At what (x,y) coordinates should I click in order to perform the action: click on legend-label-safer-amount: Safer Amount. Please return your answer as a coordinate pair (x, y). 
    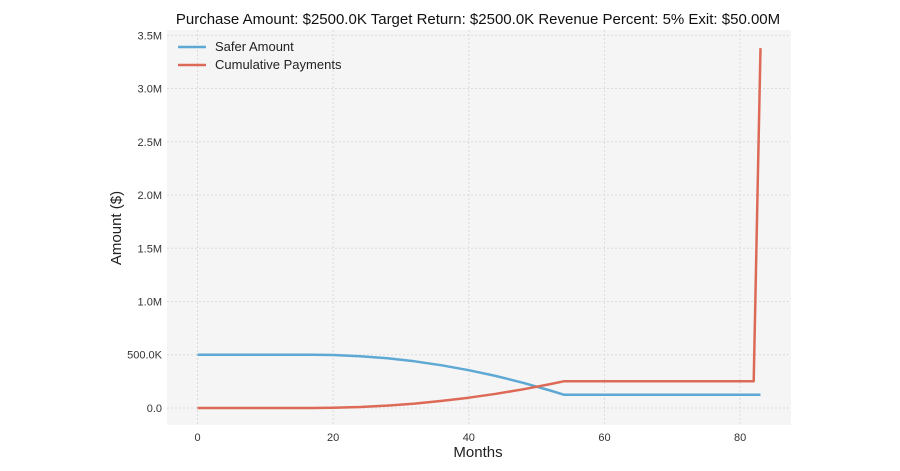
    Looking at the image, I should click on (254, 46).